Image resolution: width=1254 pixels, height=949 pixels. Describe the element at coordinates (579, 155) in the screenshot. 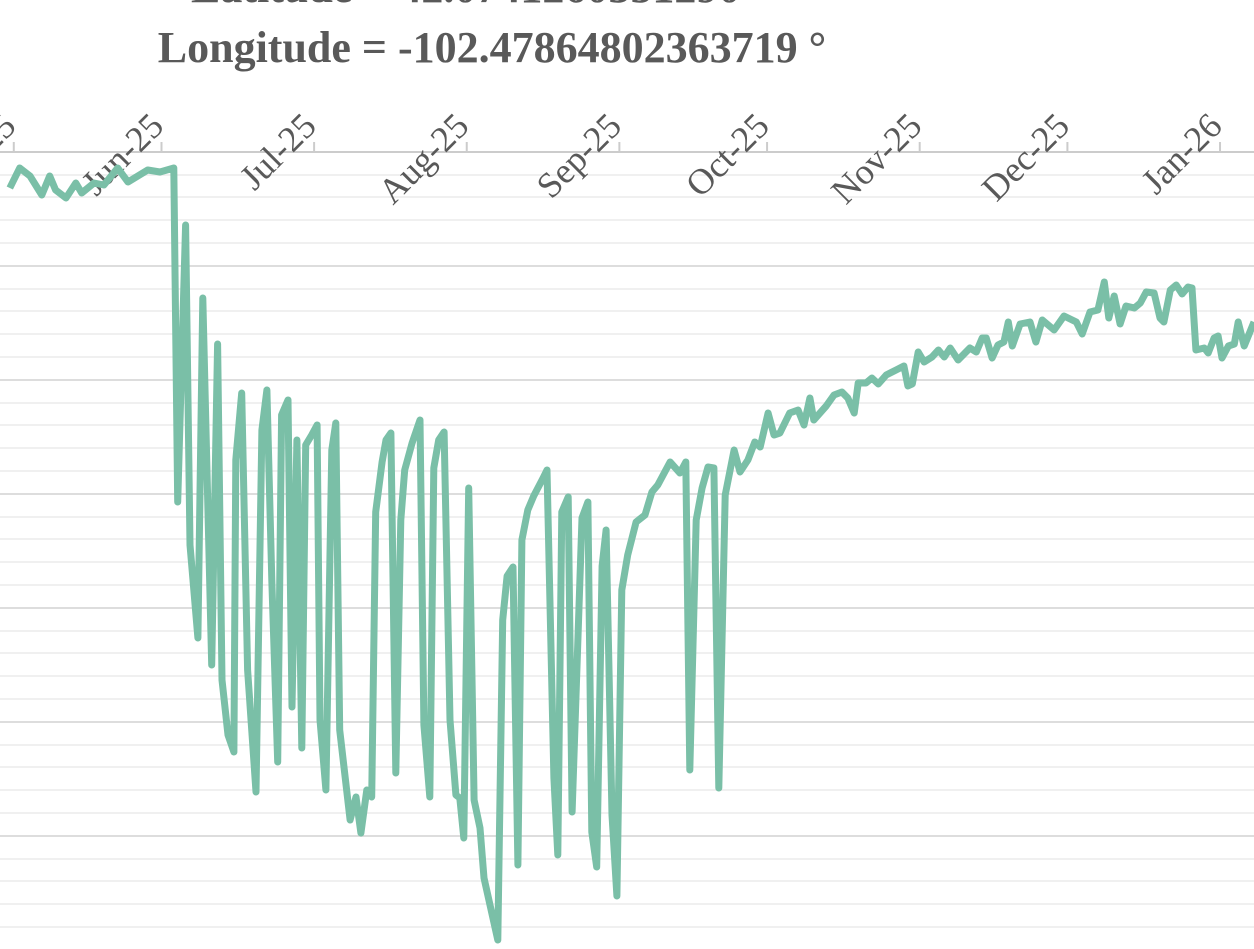

I see `x-tick-label: Sep-25` at that location.